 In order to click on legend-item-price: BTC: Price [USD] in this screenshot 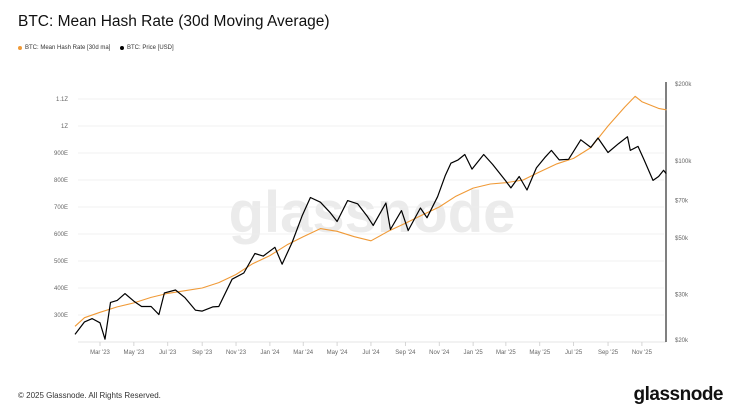, I will do `click(147, 48)`.